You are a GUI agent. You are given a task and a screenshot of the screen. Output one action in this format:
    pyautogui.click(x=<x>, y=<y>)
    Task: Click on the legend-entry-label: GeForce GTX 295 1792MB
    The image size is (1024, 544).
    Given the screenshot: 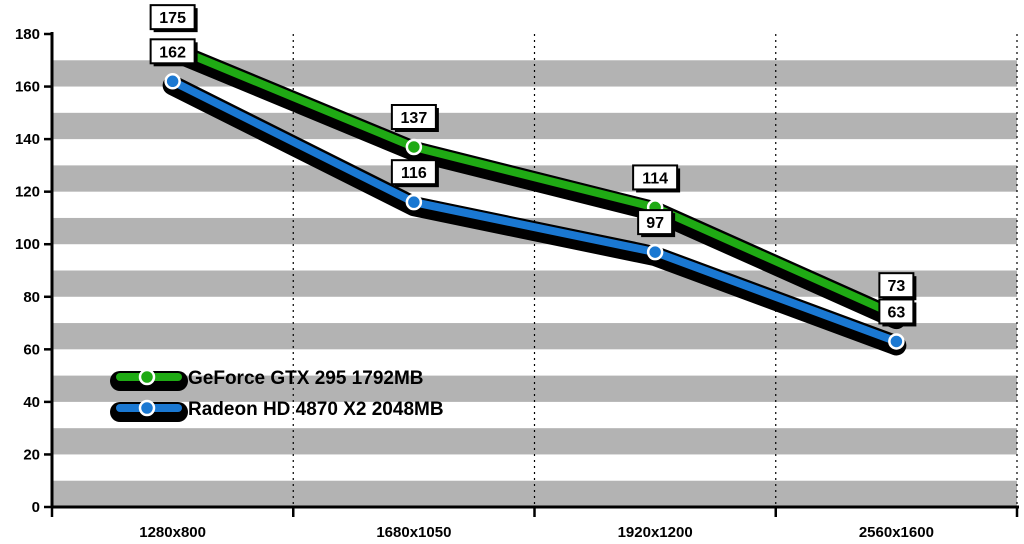 What is the action you would take?
    pyautogui.click(x=306, y=378)
    